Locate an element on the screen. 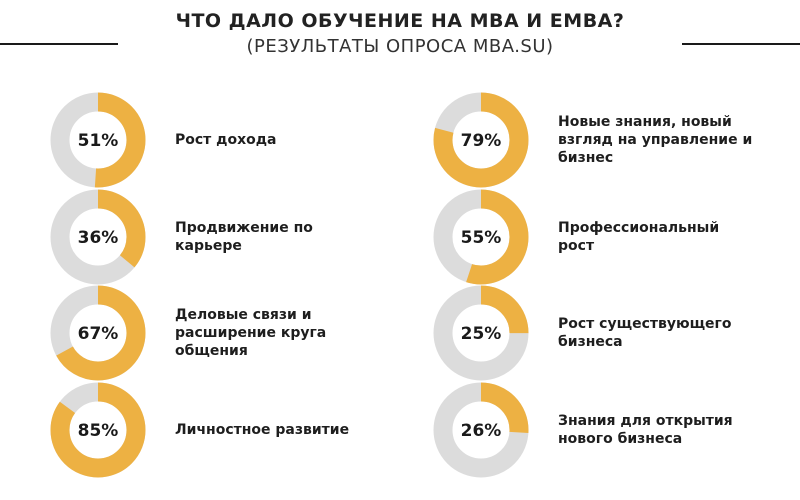  donut-5: 79% is located at coordinates (481, 140).